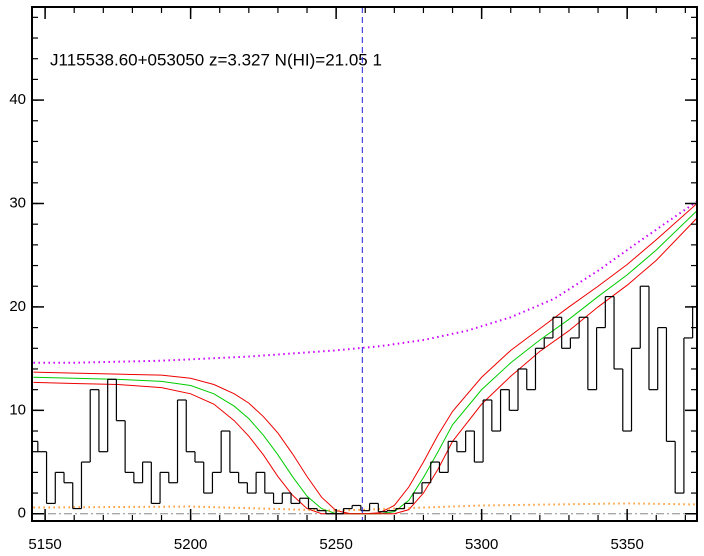 This screenshot has width=704, height=556. I want to click on y-tick-label: 30, so click(17, 202).